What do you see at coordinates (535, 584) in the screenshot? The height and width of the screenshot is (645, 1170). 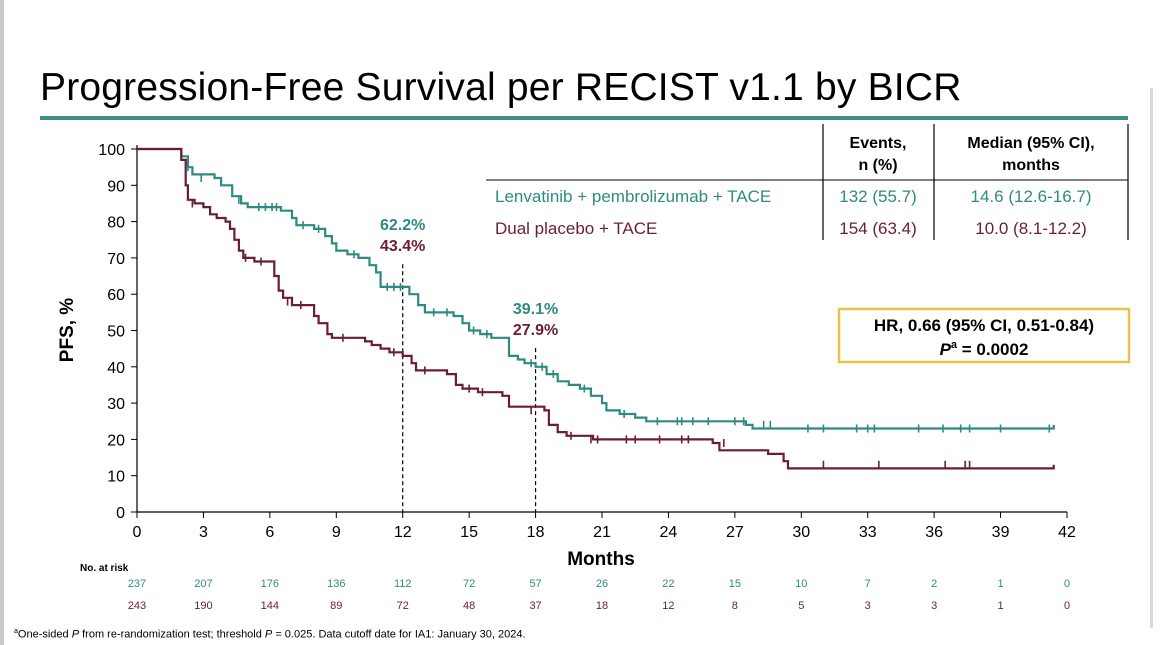 I see `risk-lenva-18: 57` at bounding box center [535, 584].